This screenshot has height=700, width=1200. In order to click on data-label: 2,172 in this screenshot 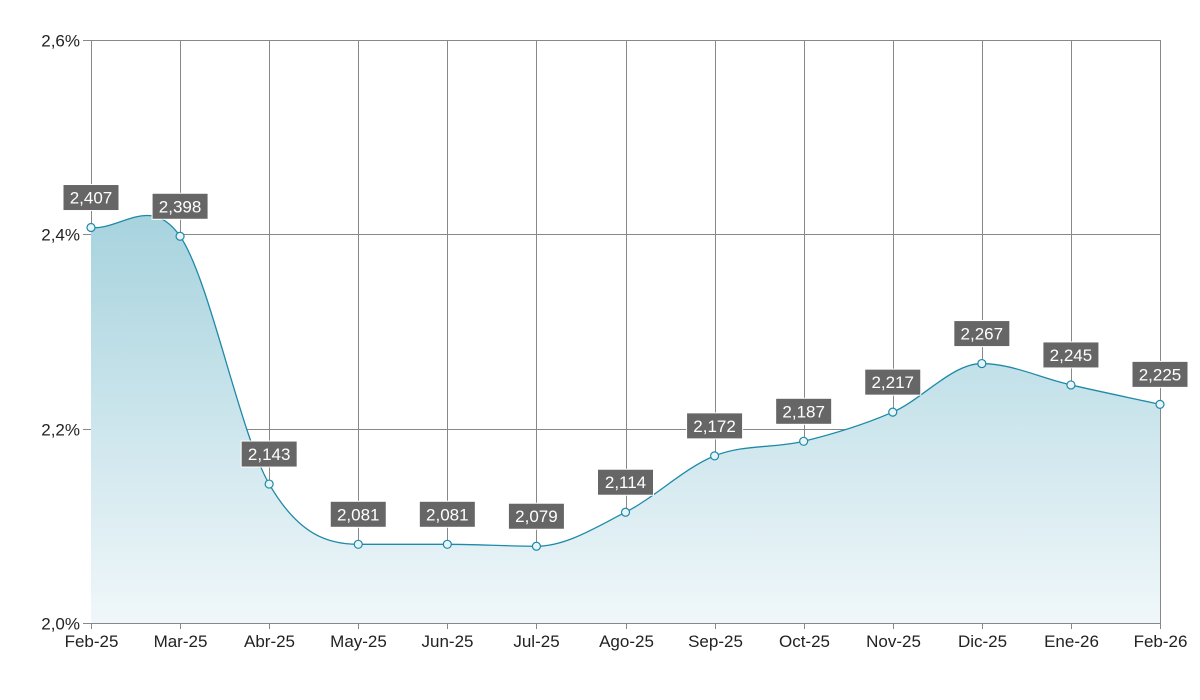, I will do `click(714, 426)`.